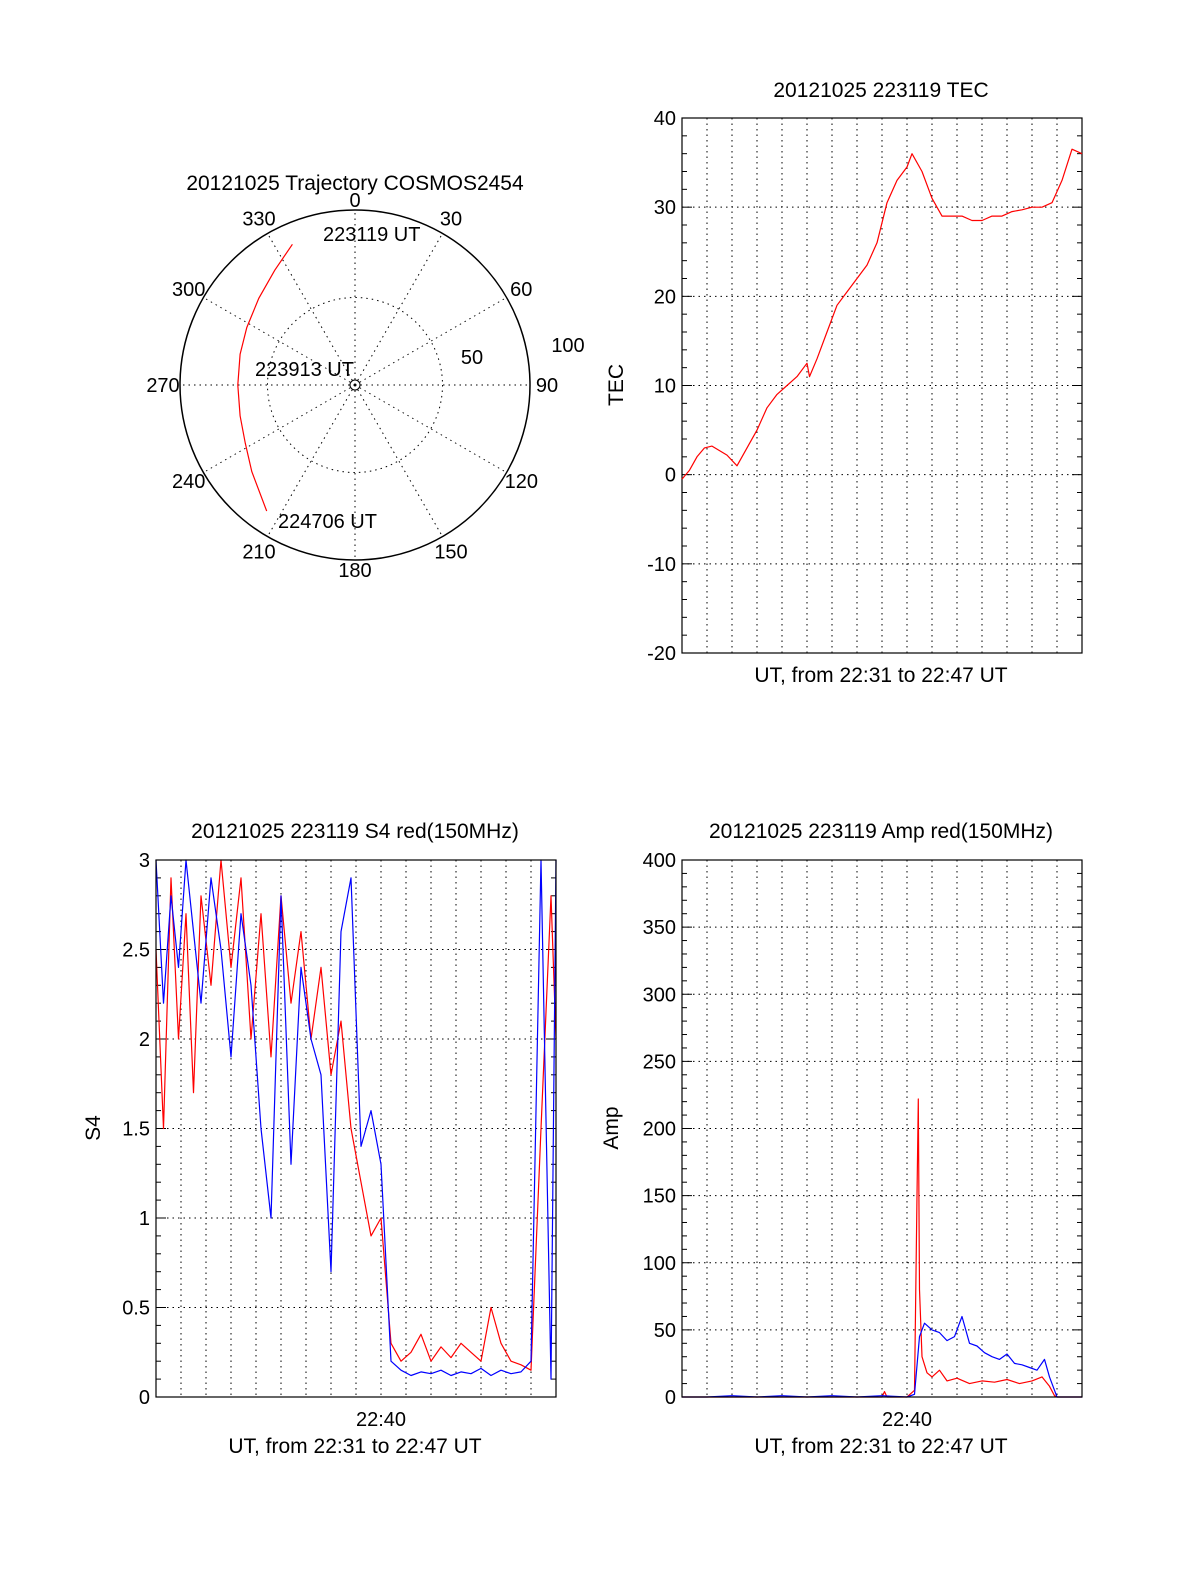 This screenshot has width=1200, height=1575. Describe the element at coordinates (659, 861) in the screenshot. I see `amp-ytick-label: 400` at that location.